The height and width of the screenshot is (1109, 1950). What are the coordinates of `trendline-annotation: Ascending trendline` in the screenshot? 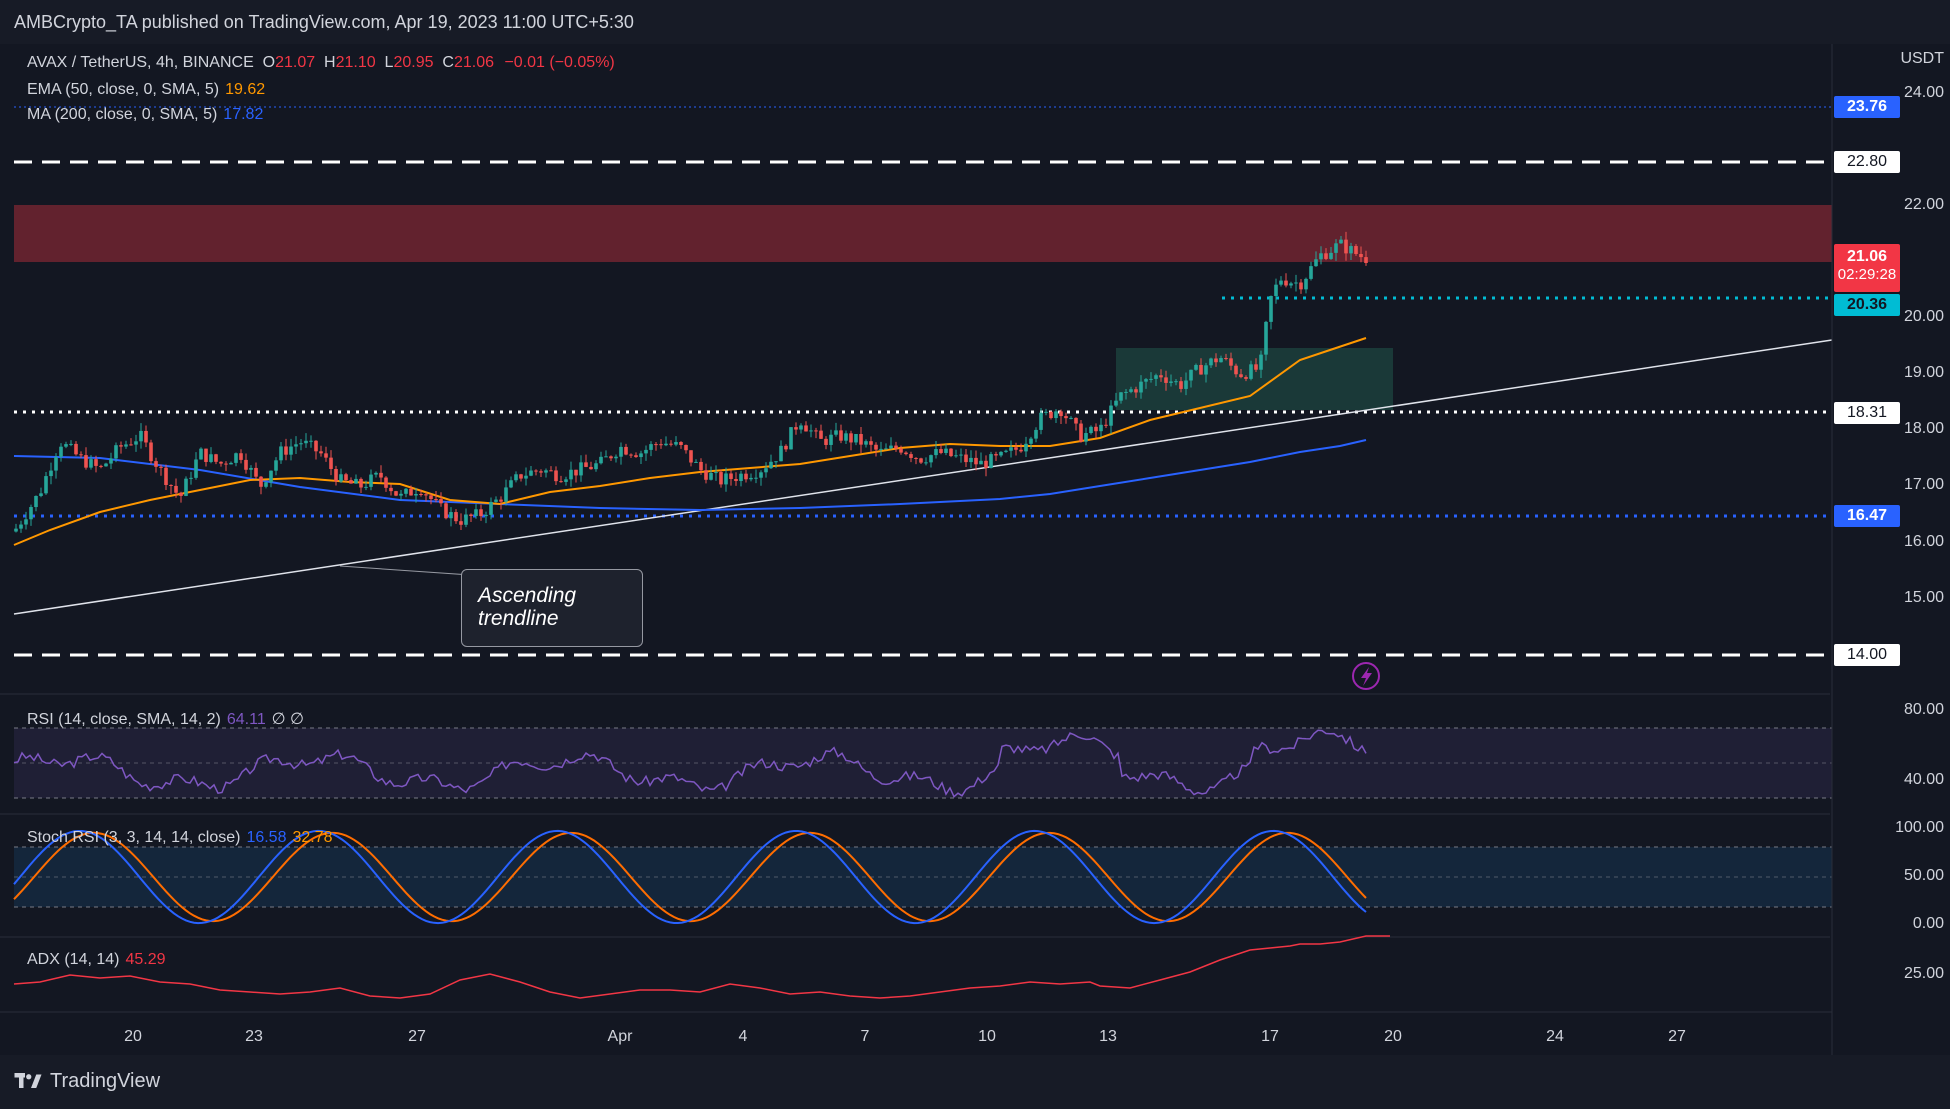 It's located at (552, 608).